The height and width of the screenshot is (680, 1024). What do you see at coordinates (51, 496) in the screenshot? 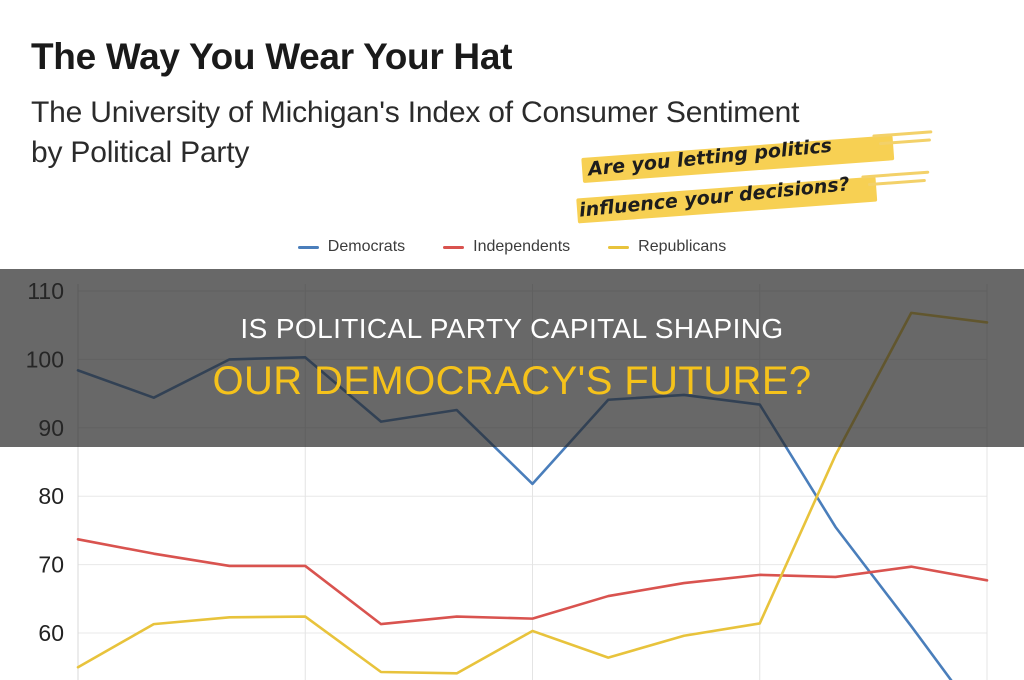
I see `y-axis-tick-label: 80` at bounding box center [51, 496].